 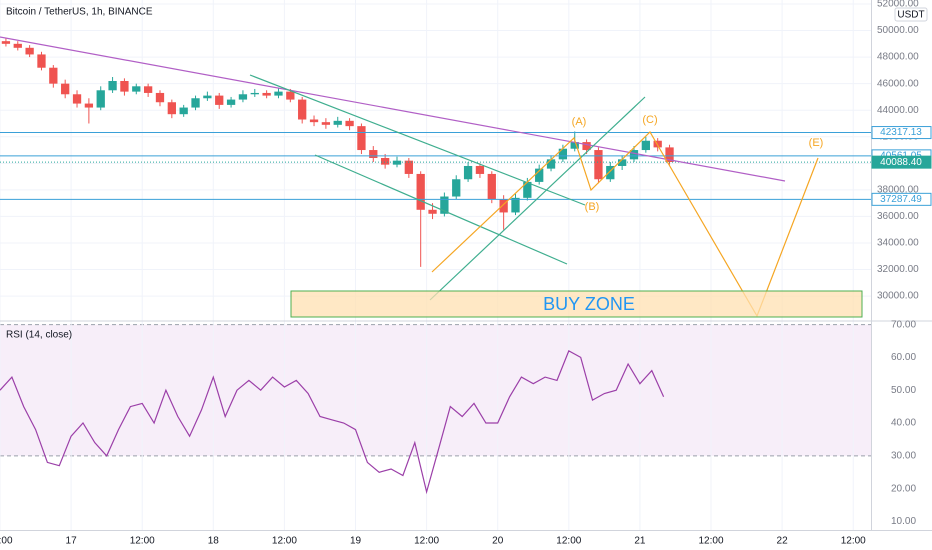 What do you see at coordinates (649, 120) in the screenshot?
I see `wave-label: (C)` at bounding box center [649, 120].